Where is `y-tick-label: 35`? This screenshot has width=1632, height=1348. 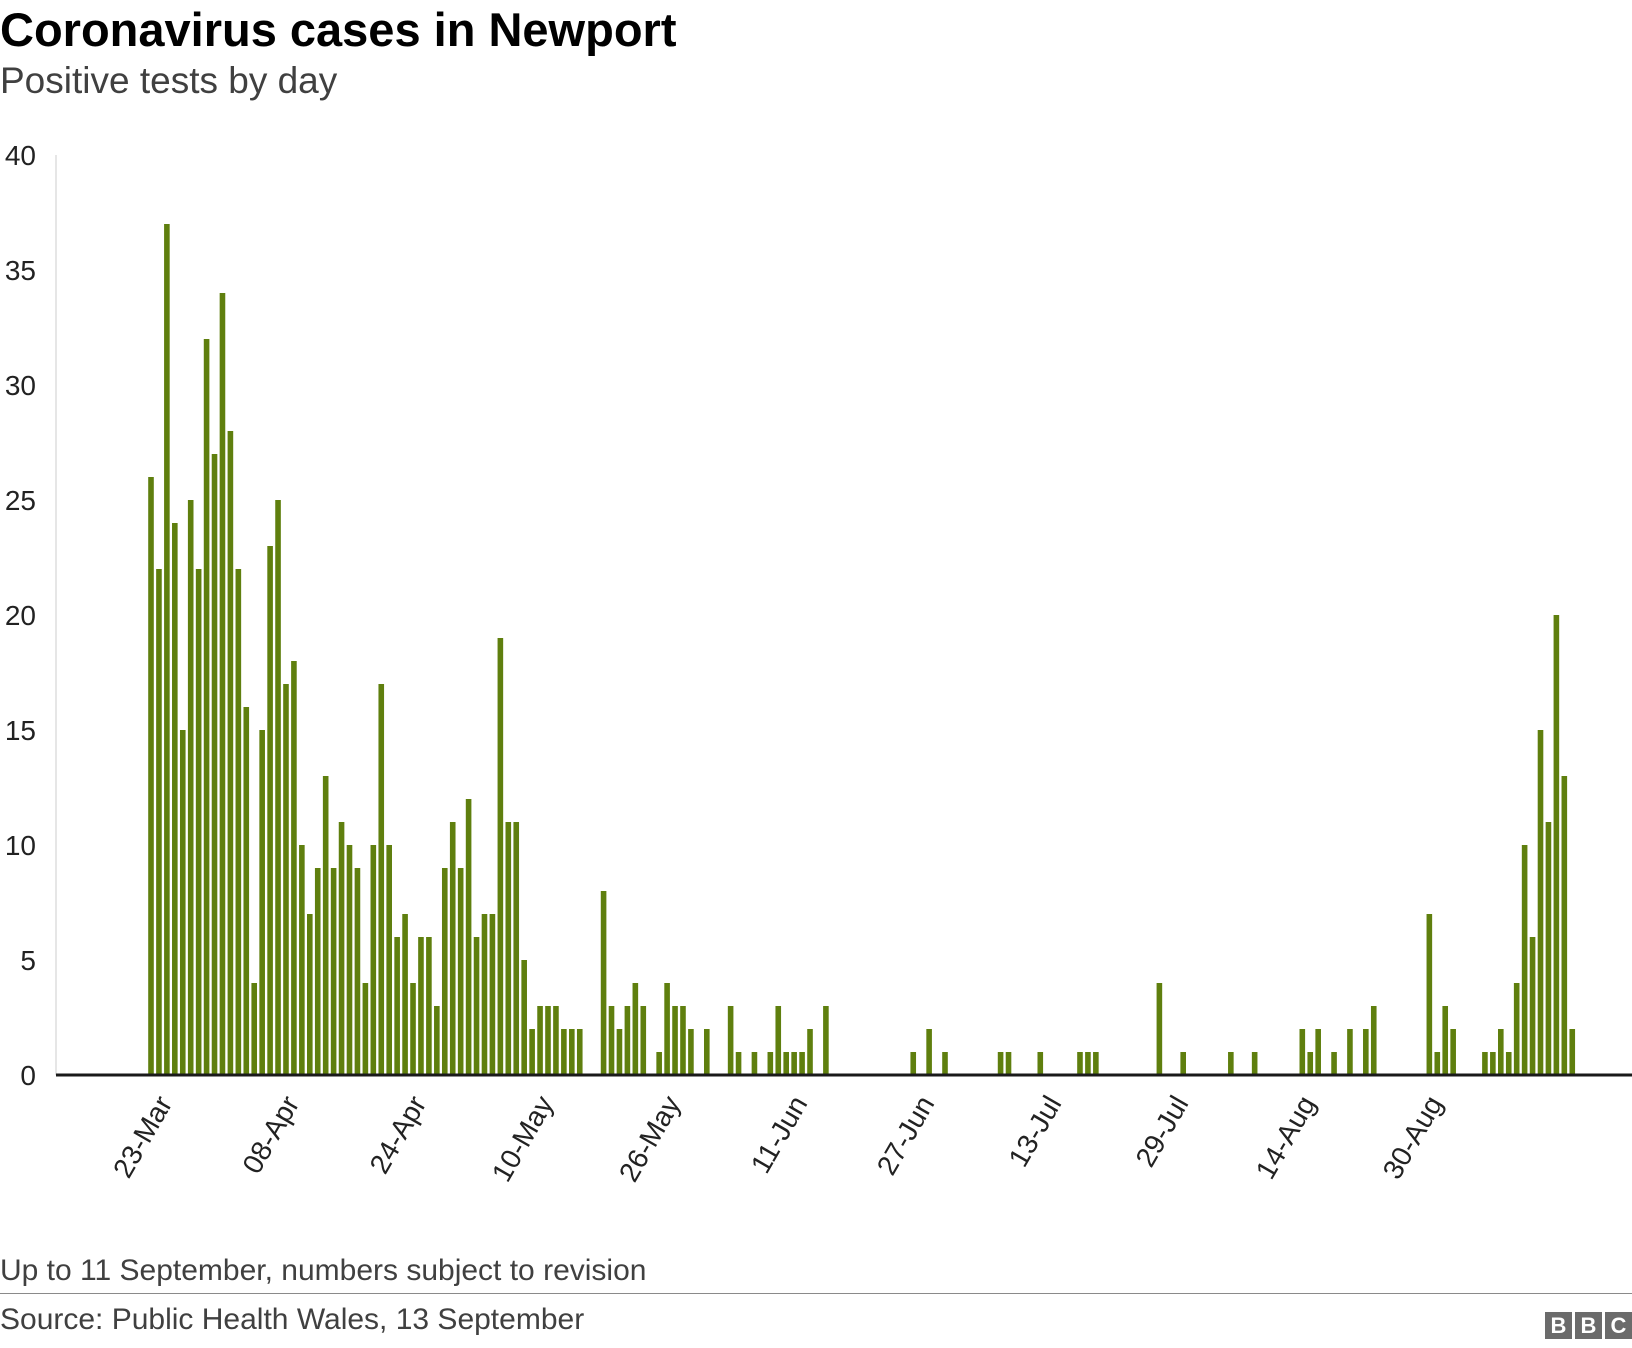
y-tick-label: 35 is located at coordinates (20, 270).